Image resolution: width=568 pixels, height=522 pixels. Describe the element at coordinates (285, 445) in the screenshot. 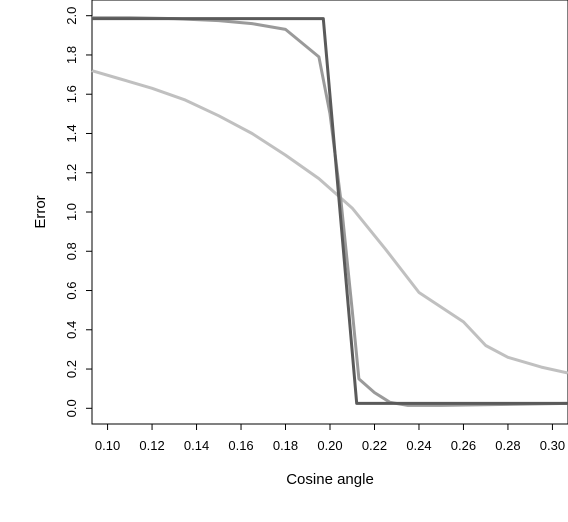

I see `x-tick-label: 0.18` at that location.